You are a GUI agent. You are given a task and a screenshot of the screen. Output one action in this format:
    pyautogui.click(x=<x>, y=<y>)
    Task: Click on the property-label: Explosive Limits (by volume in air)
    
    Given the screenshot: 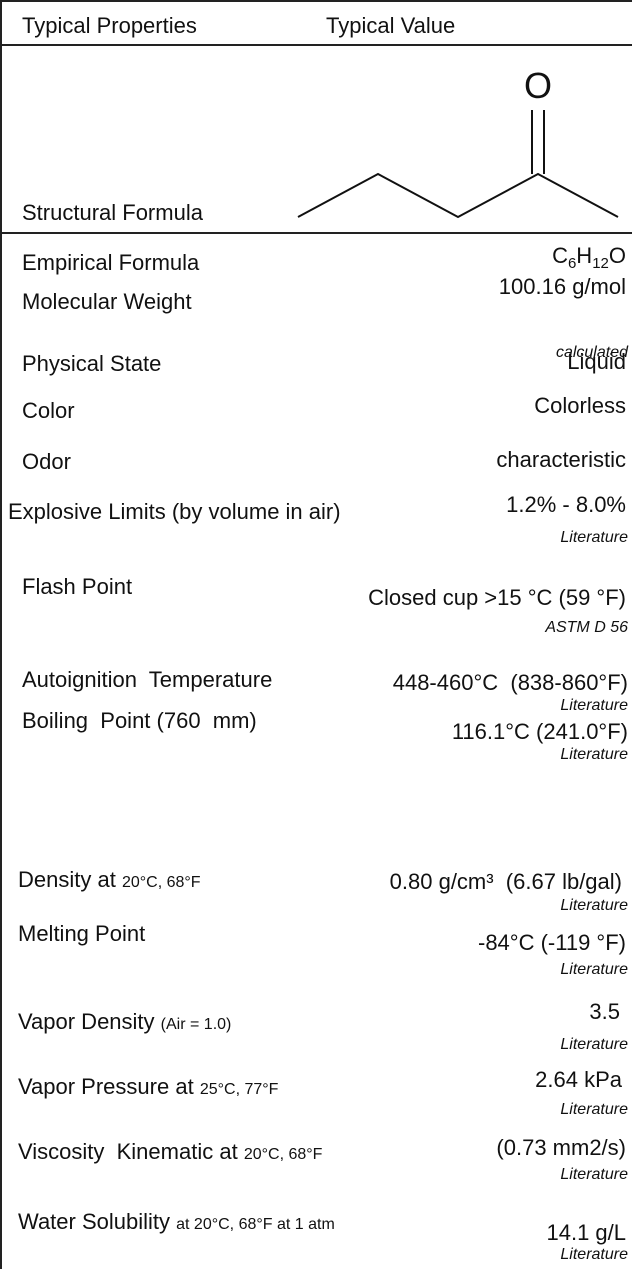 What is the action you would take?
    pyautogui.click(x=174, y=512)
    